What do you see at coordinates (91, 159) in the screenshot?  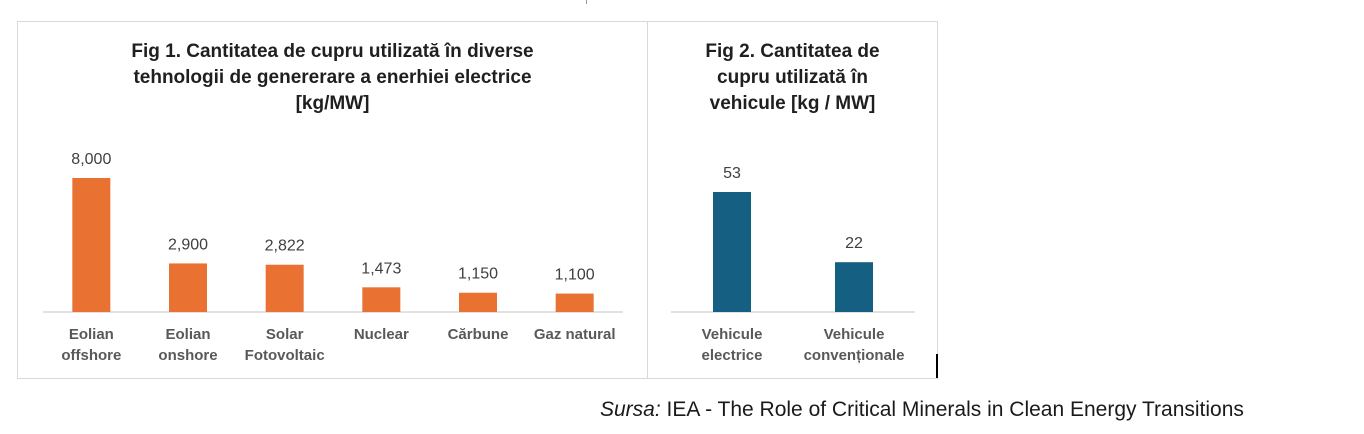 I see `data-label: 8,000` at bounding box center [91, 159].